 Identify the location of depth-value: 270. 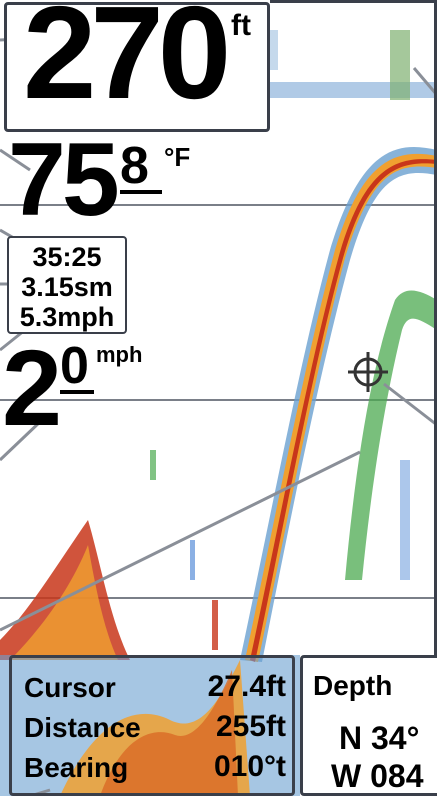
(127, 63).